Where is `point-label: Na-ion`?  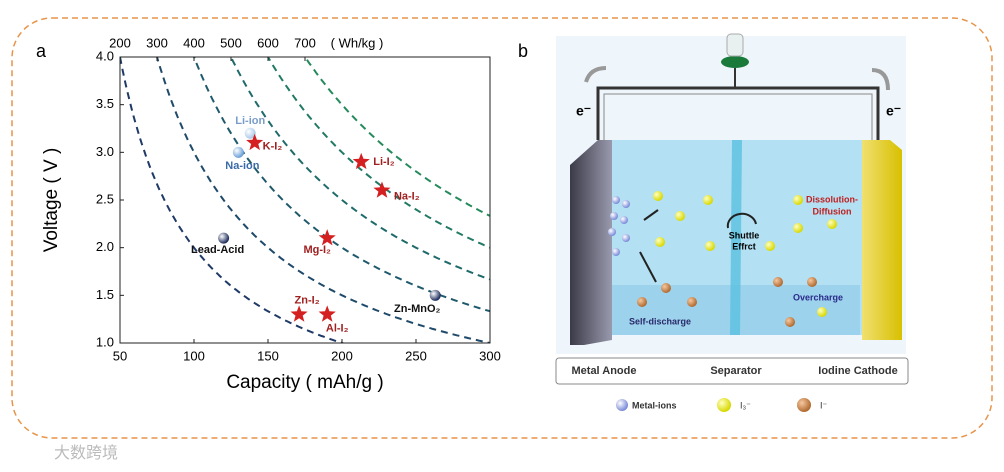
point-label: Na-ion is located at coordinates (242, 166).